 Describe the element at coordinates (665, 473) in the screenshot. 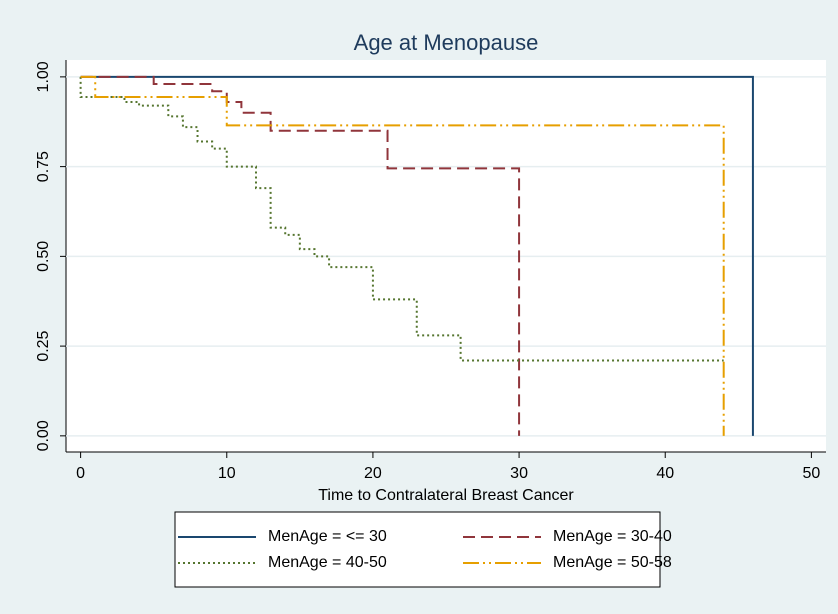

I see `x-tick-label: 40` at that location.